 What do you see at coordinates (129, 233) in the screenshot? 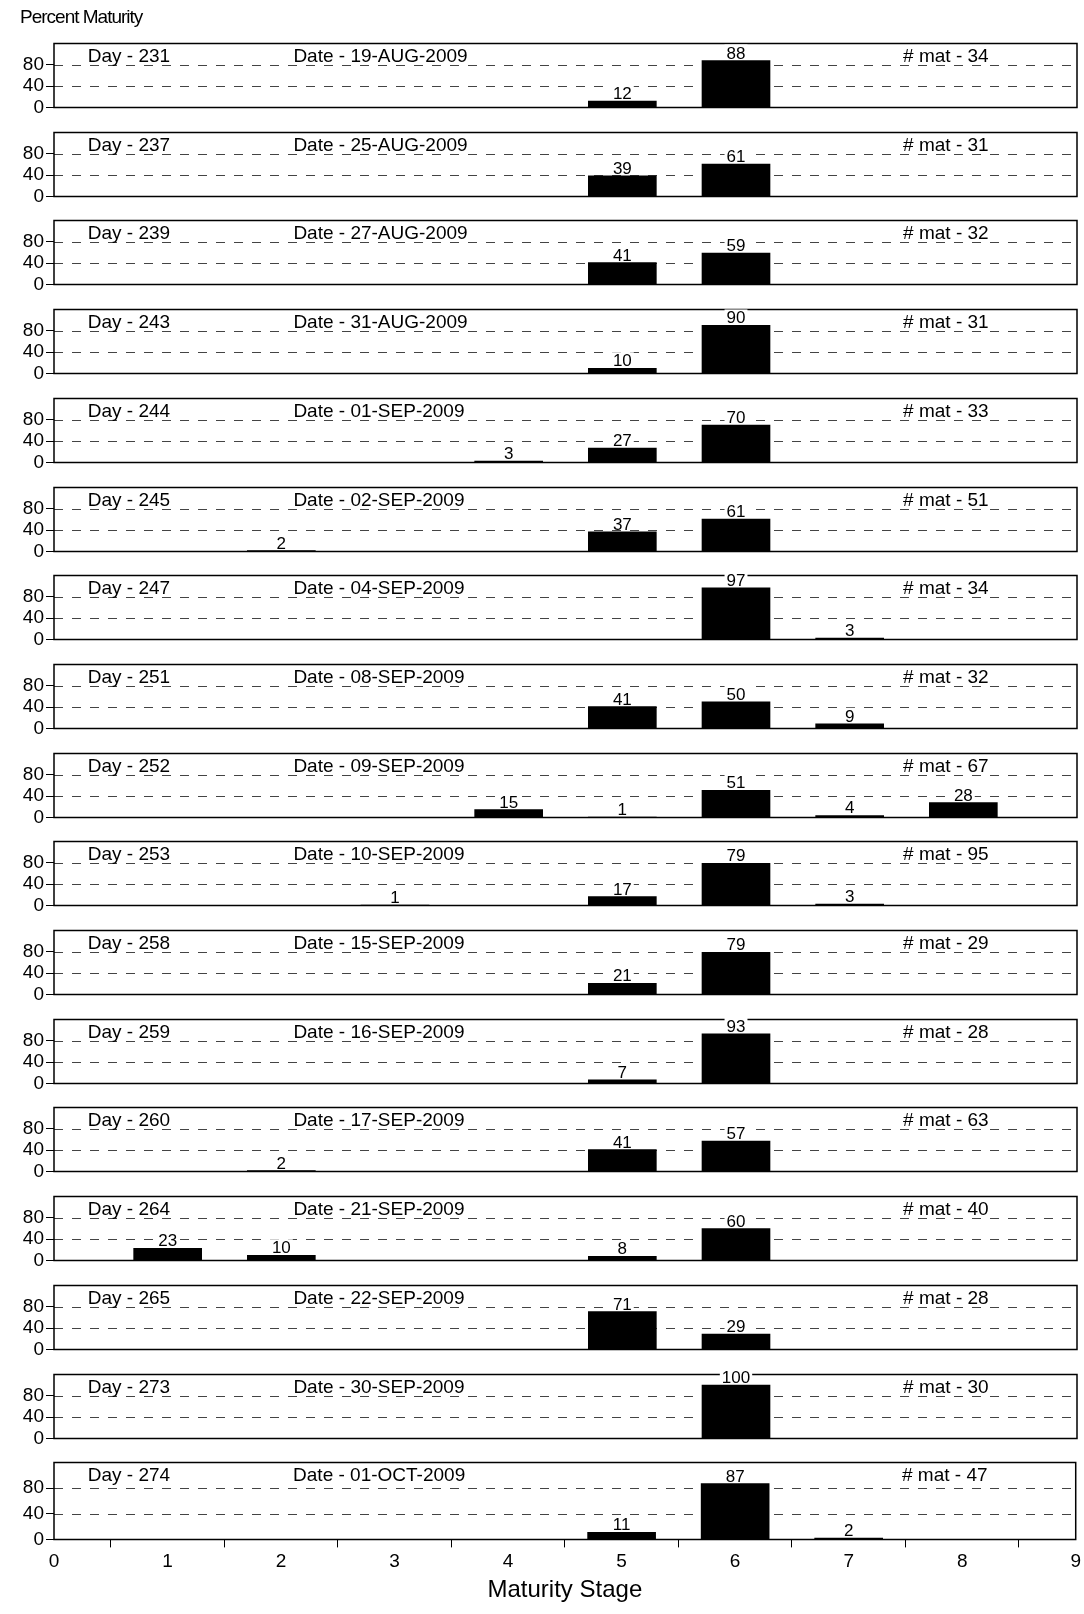
I see `annotation: Day - 239` at bounding box center [129, 233].